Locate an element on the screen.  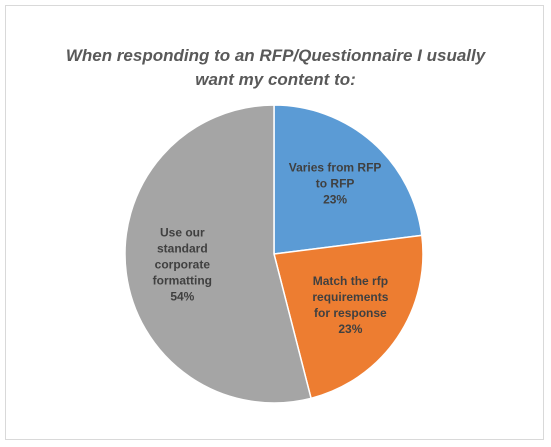
pie-slice-label-0: Varies from RFP to RFP 23% is located at coordinates (335, 184).